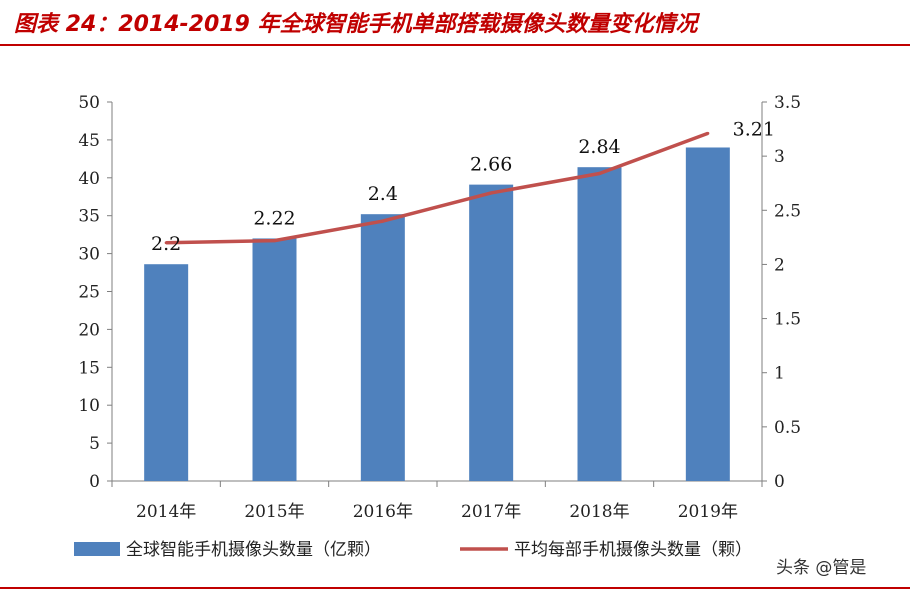  Describe the element at coordinates (89, 406) in the screenshot. I see `y-left-tick-label: 10` at that location.